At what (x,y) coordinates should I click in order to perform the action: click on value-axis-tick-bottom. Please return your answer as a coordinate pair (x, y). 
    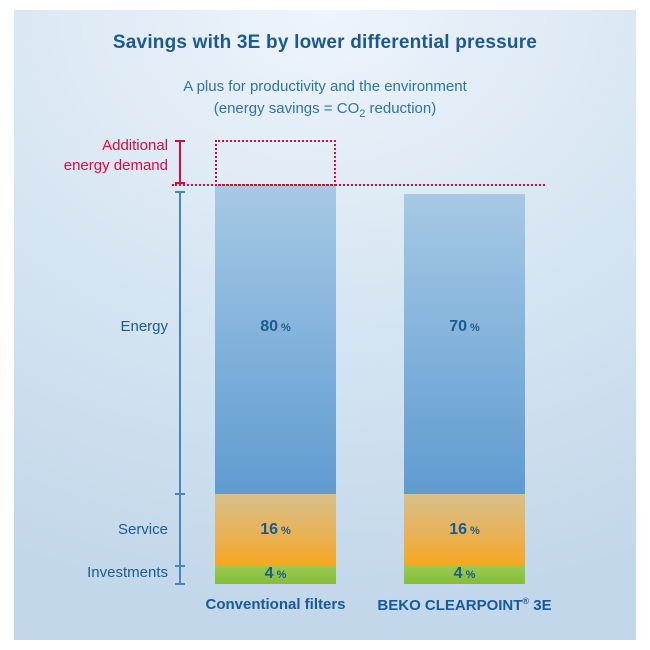
    Looking at the image, I should click on (180, 584).